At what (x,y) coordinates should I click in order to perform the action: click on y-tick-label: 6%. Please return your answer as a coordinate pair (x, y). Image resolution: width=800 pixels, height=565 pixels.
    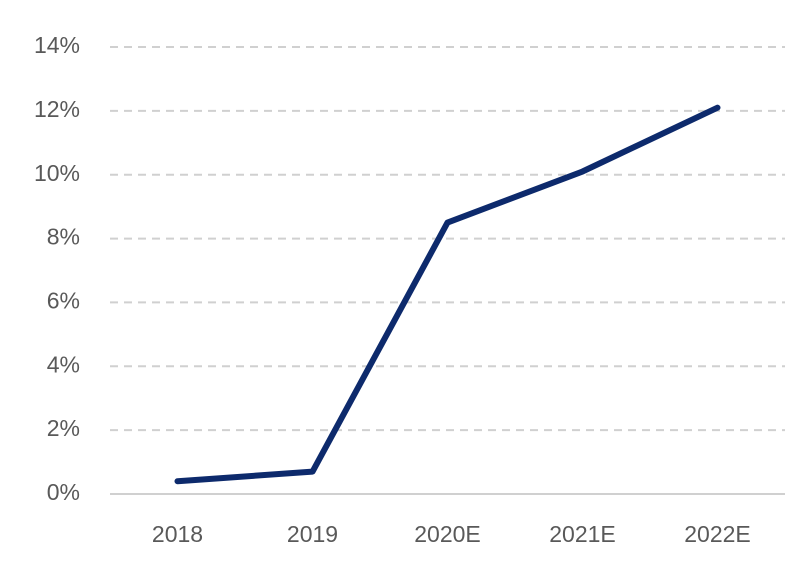
    Looking at the image, I should click on (63, 301).